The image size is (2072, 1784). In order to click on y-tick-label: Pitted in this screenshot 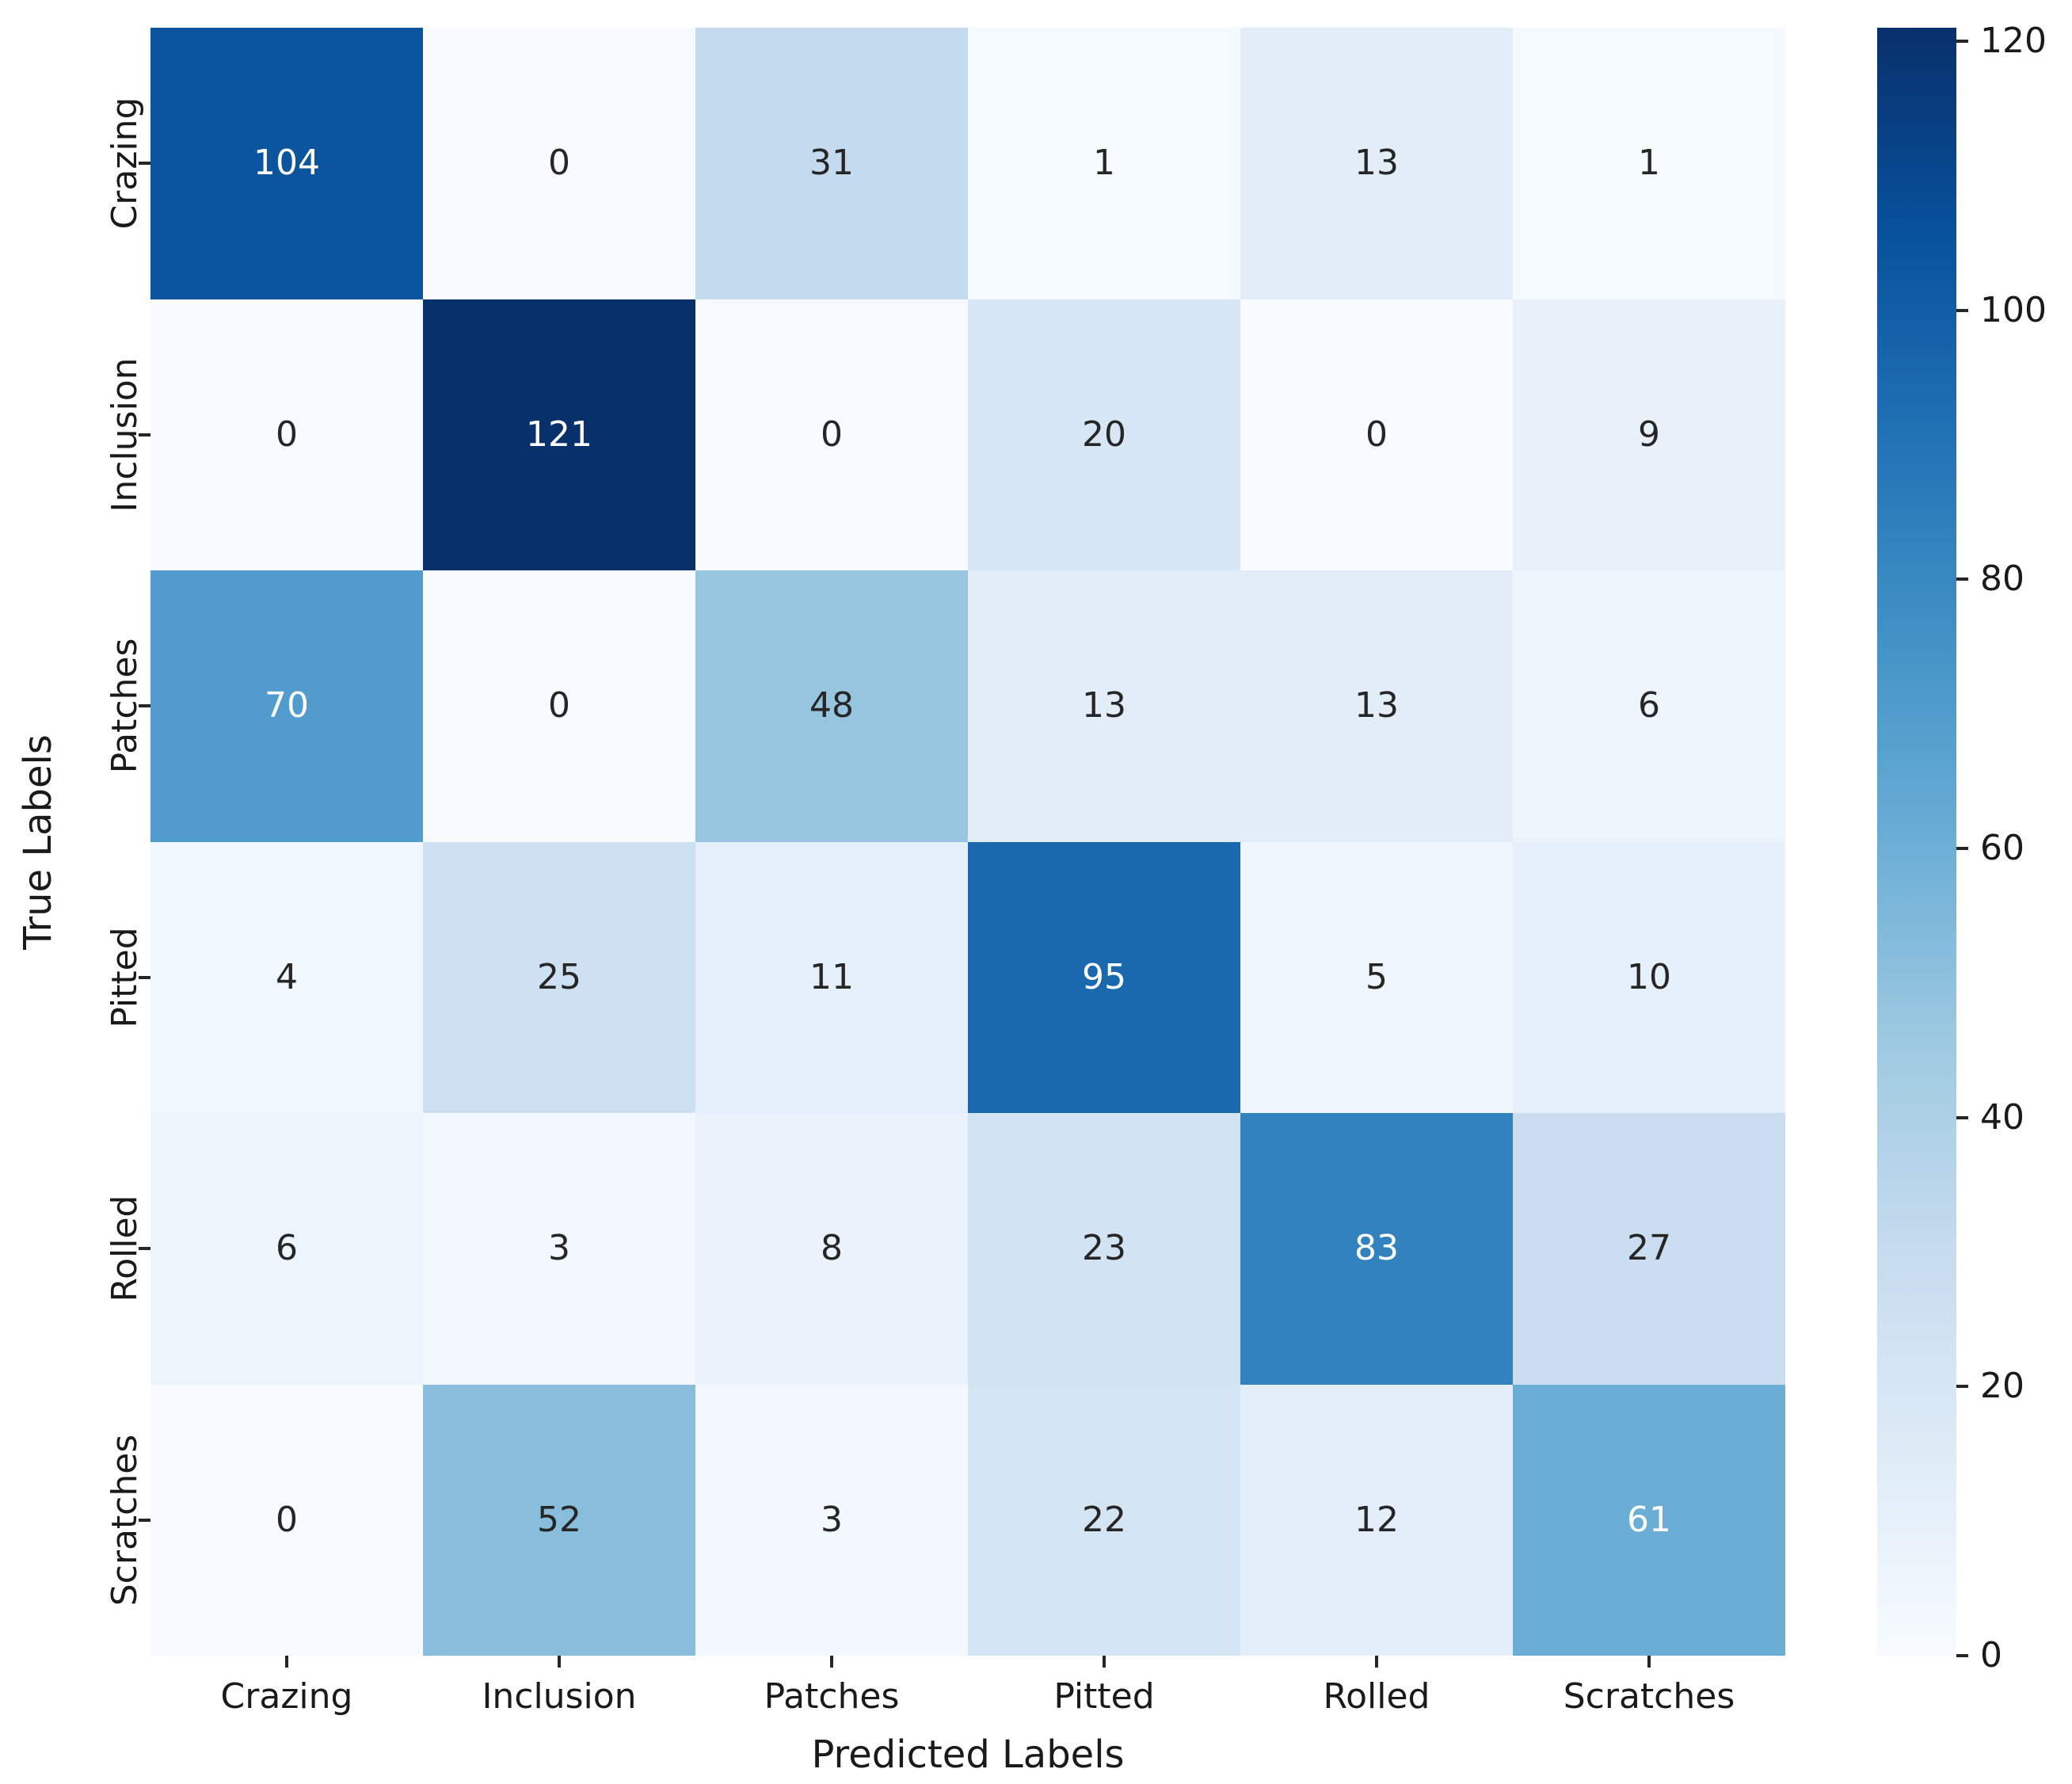, I will do `click(125, 978)`.